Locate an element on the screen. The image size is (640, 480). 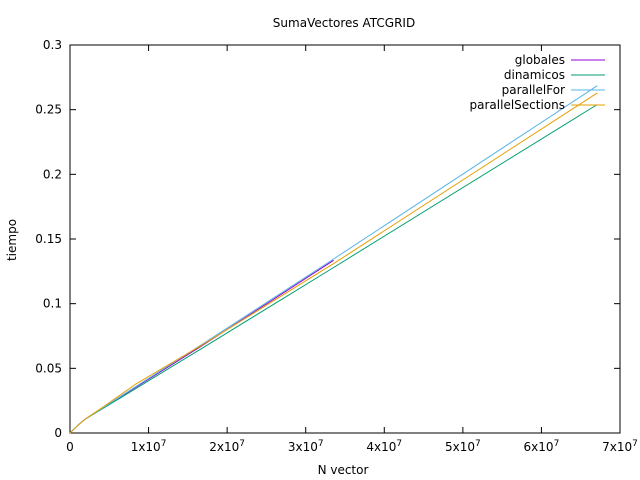
y-tick-label: 0.15 is located at coordinates (48, 239).